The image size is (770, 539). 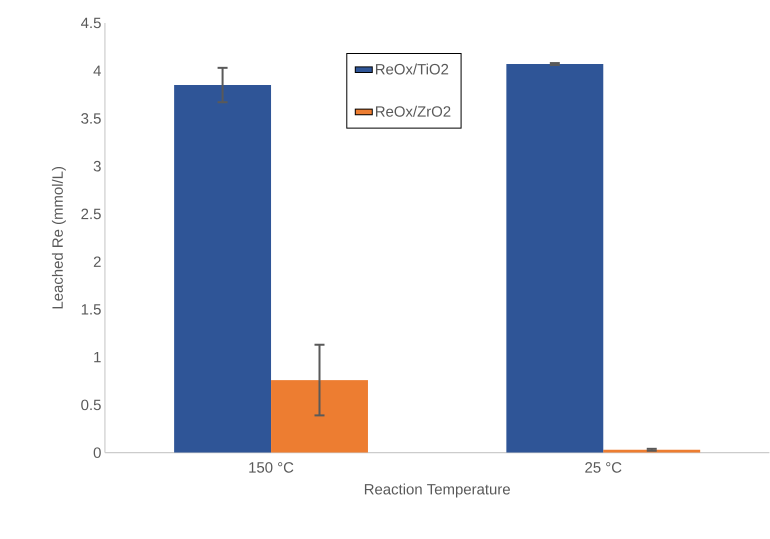 What do you see at coordinates (437, 491) in the screenshot?
I see `x-axis-title: Reaction Temperature` at bounding box center [437, 491].